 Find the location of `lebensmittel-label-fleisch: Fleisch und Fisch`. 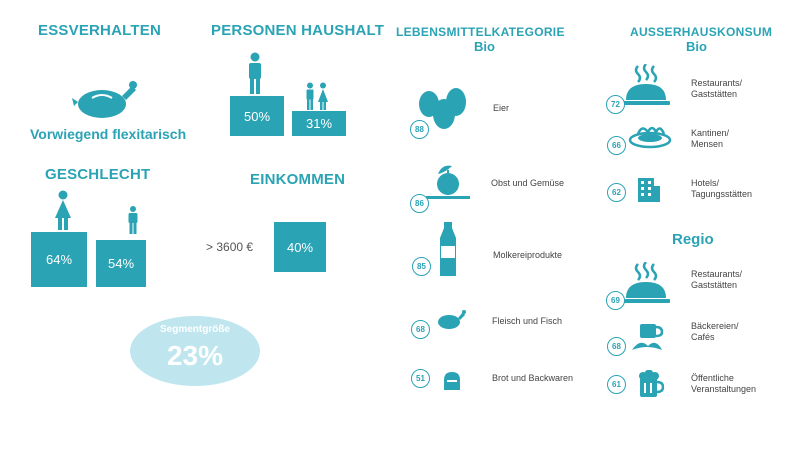

lebensmittel-label-fleisch: Fleisch und Fisch is located at coordinates (527, 321).